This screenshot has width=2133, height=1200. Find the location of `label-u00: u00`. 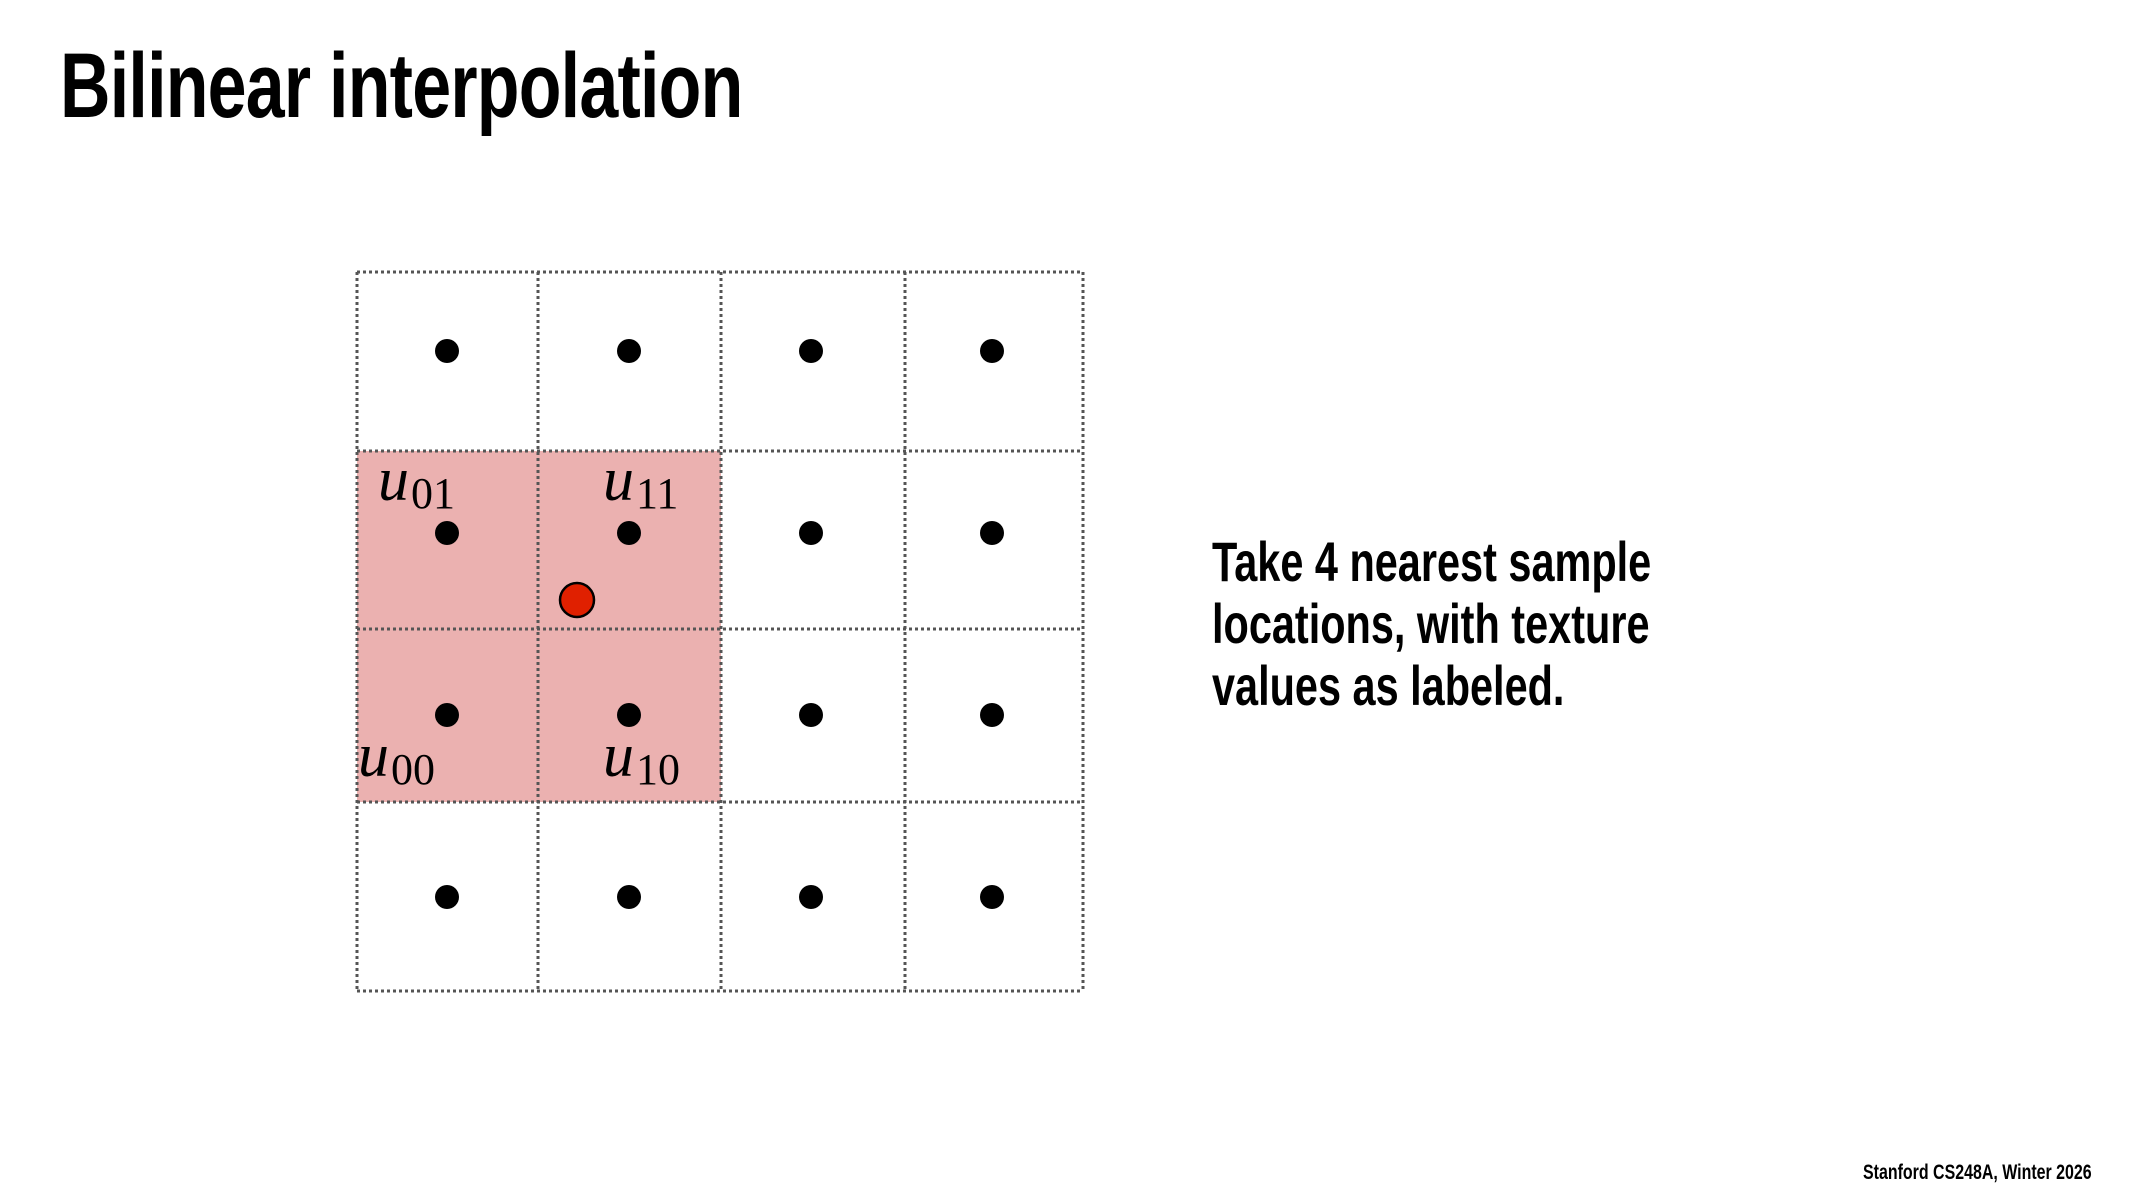

label-u00: u00 is located at coordinates (396, 758).